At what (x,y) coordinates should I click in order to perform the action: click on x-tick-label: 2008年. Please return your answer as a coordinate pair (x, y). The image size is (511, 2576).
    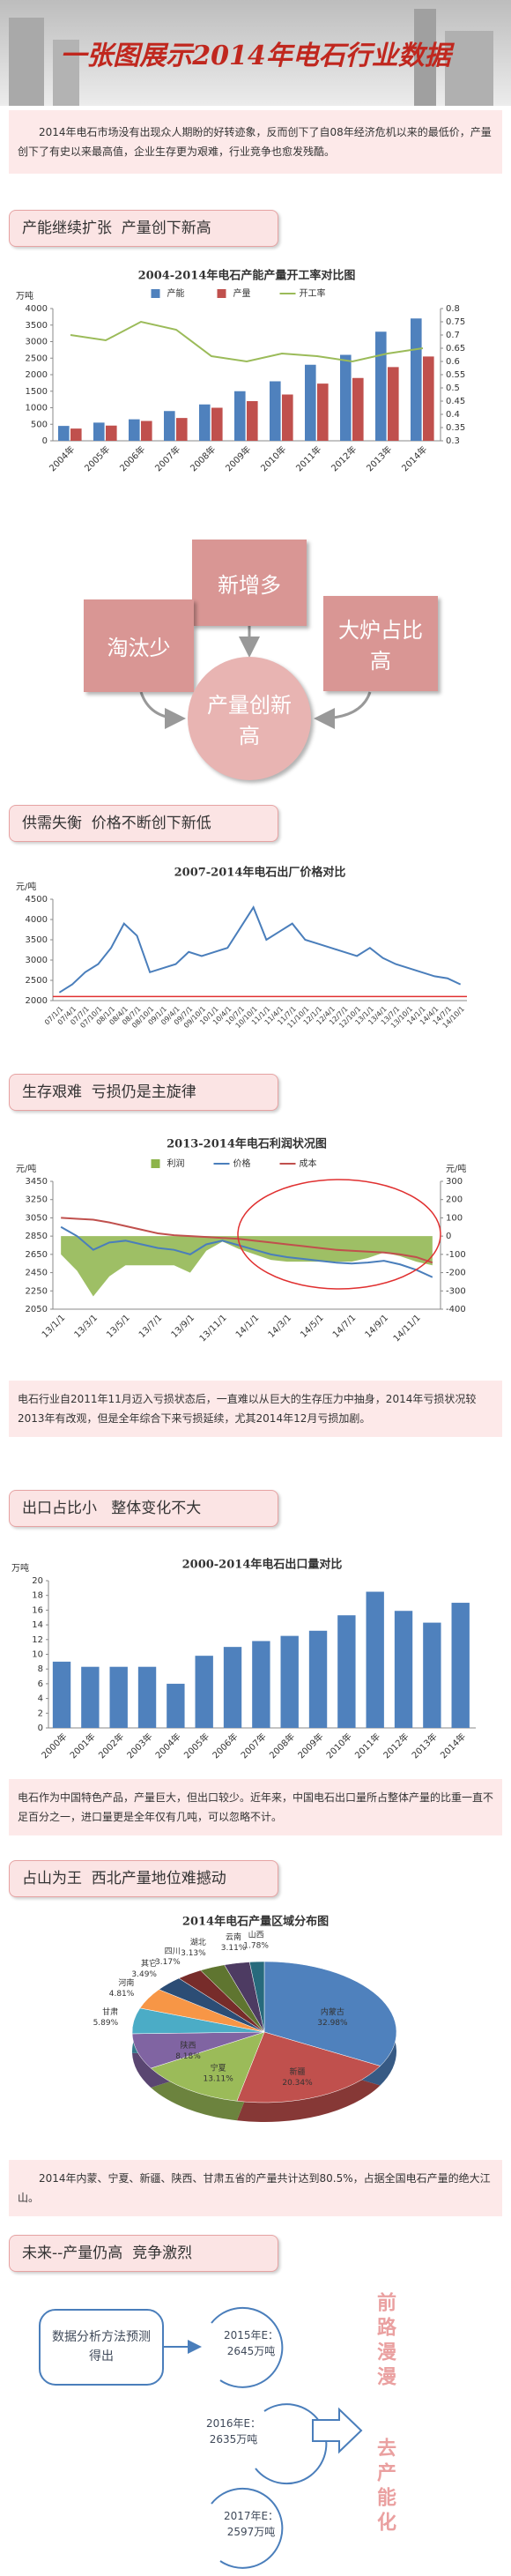
    Looking at the image, I should click on (203, 458).